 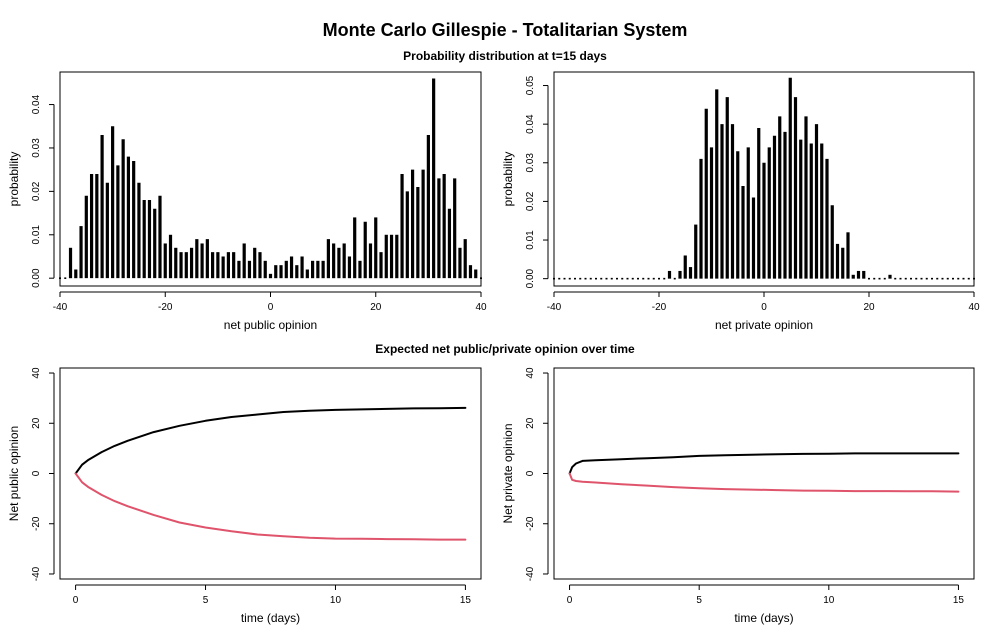 I want to click on y-axis-label: Net public opinion, so click(x=14, y=473).